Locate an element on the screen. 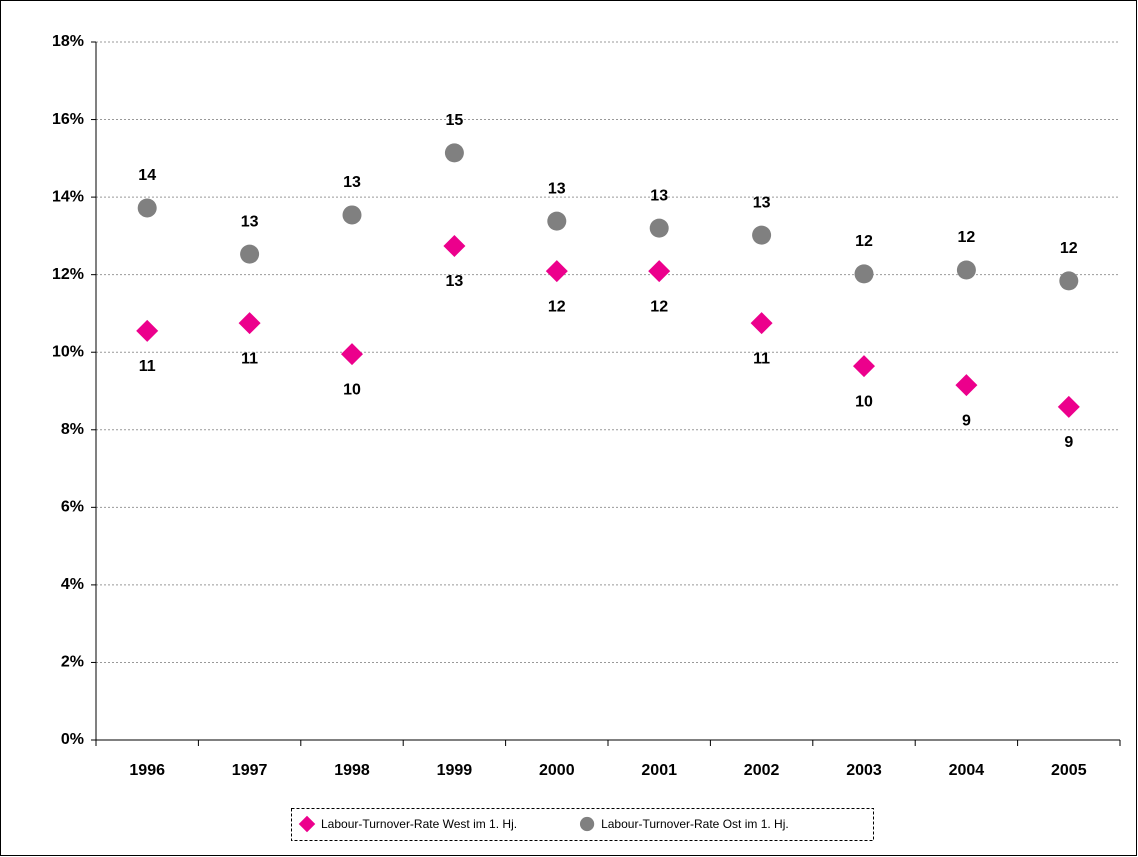  data-label: 14 is located at coordinates (147, 175).